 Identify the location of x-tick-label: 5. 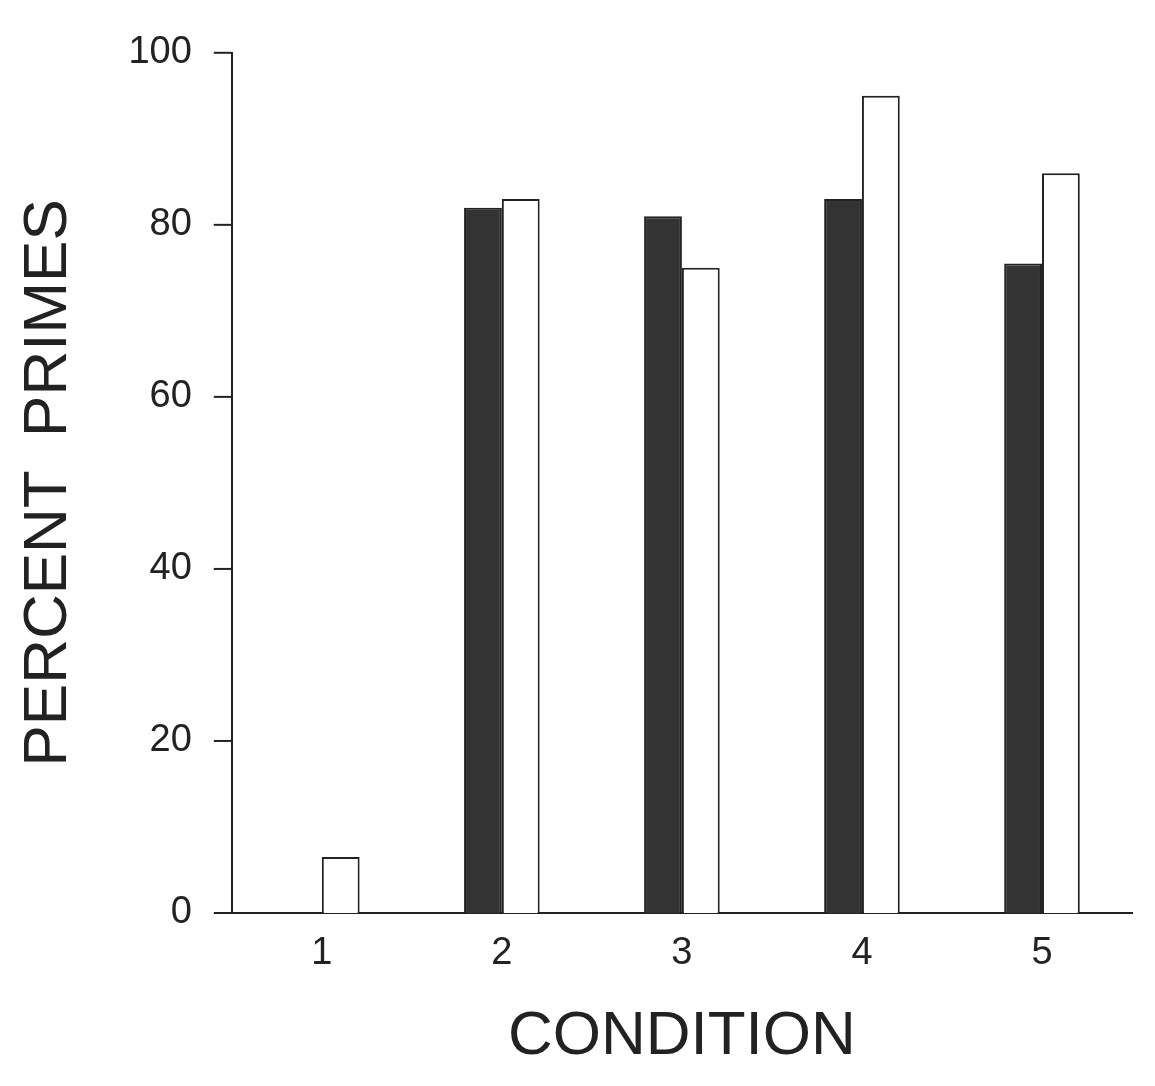
(1042, 951).